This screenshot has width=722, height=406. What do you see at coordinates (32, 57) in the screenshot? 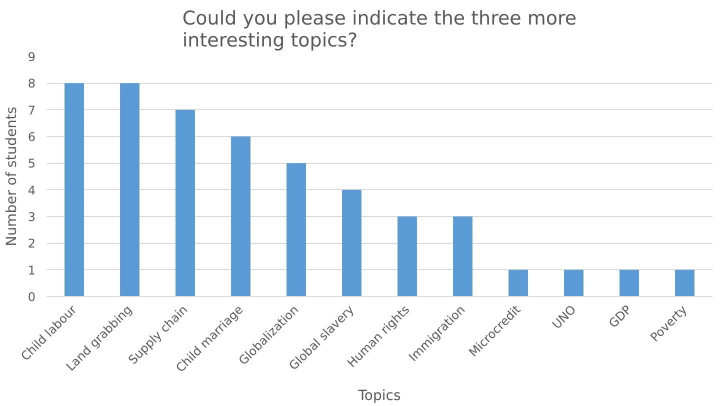
I see `y-tick-label: 9` at bounding box center [32, 57].